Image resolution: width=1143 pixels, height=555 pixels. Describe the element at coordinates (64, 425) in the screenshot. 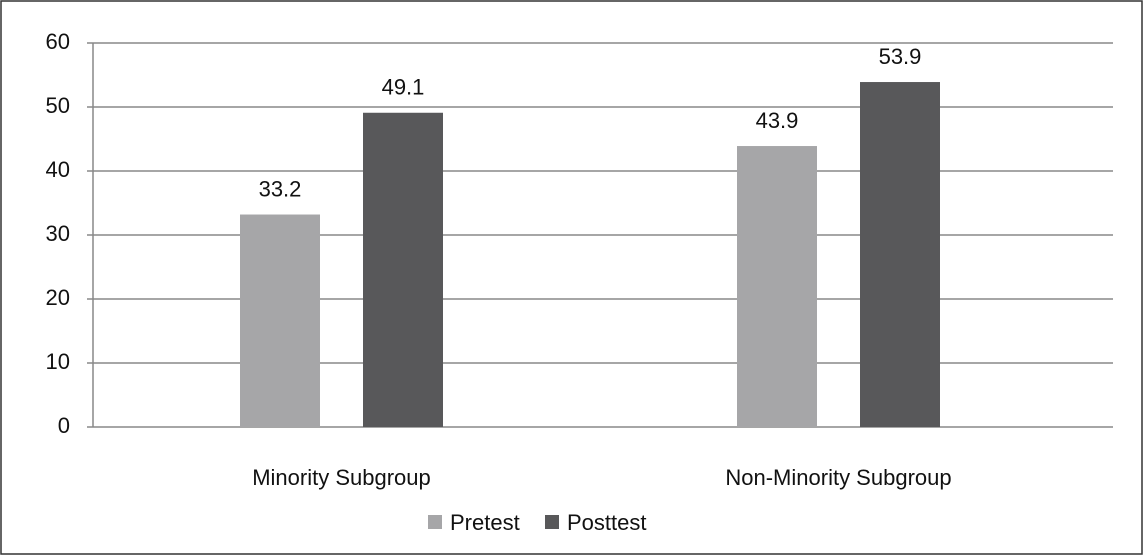

I see `y-tick-label: 0` at that location.